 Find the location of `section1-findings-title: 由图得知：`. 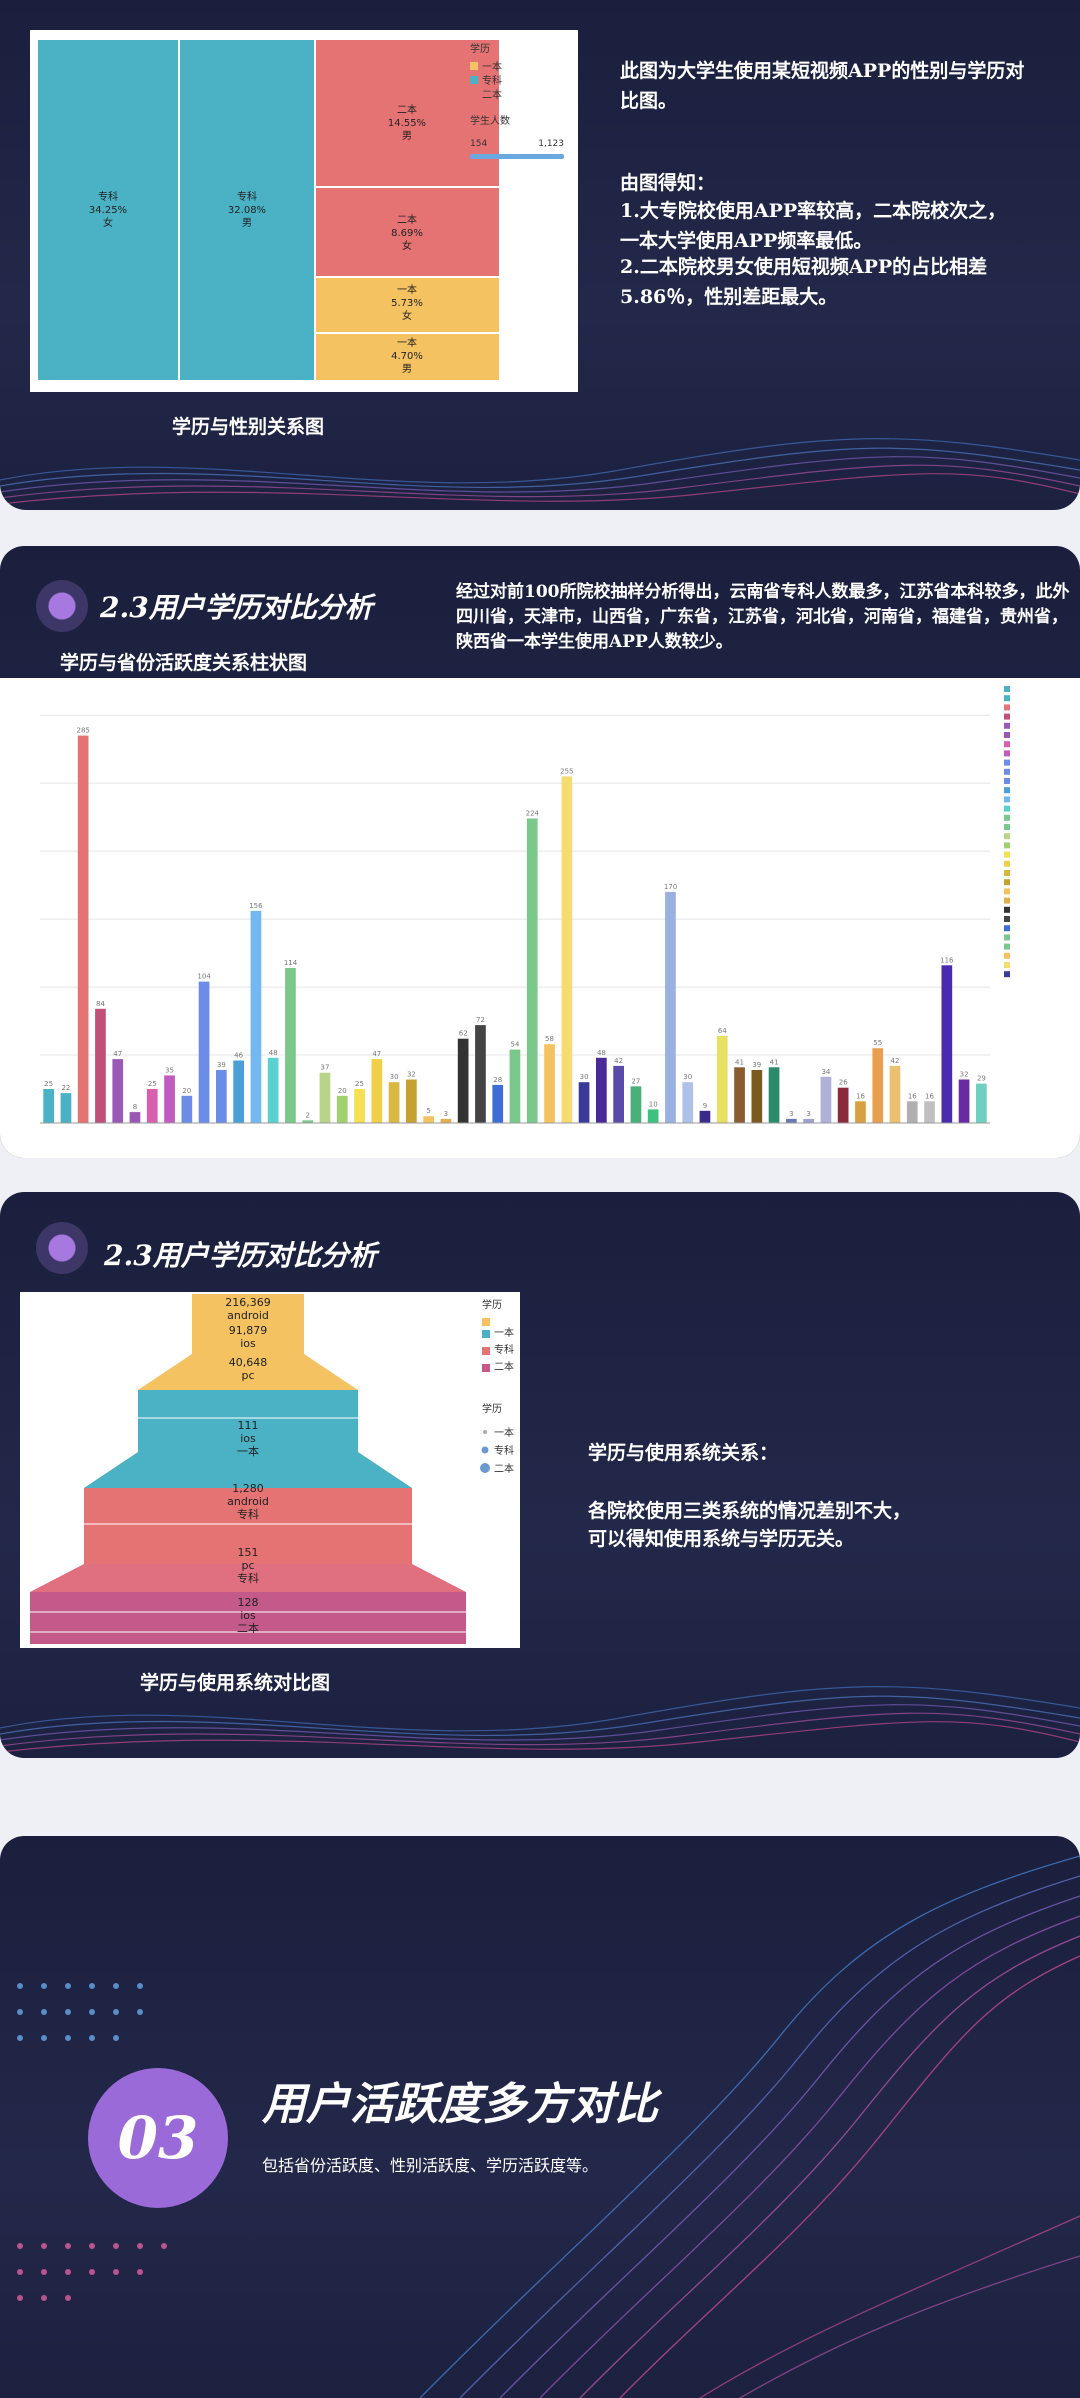

section1-findings-title: 由图得知： is located at coordinates (668, 183).